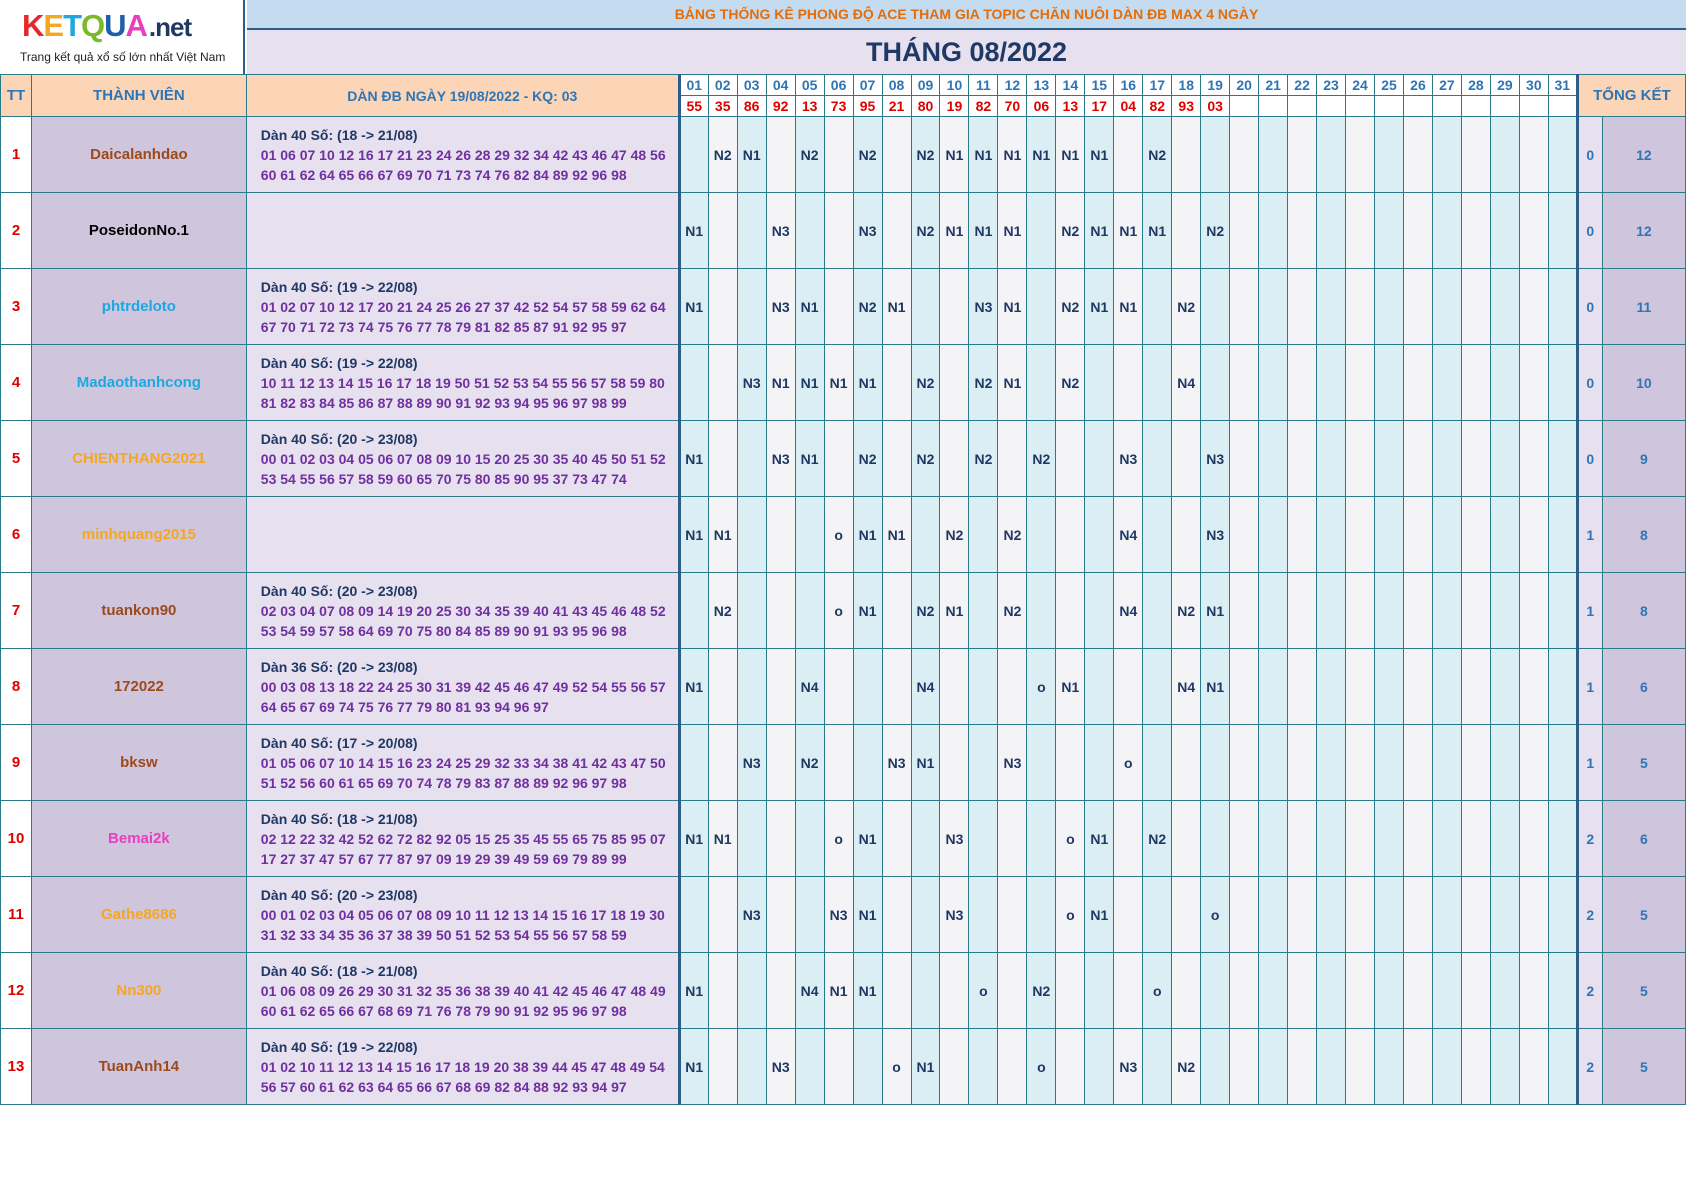 This screenshot has width=1686, height=1183. I want to click on day-cell-14: N2, so click(1070, 382).